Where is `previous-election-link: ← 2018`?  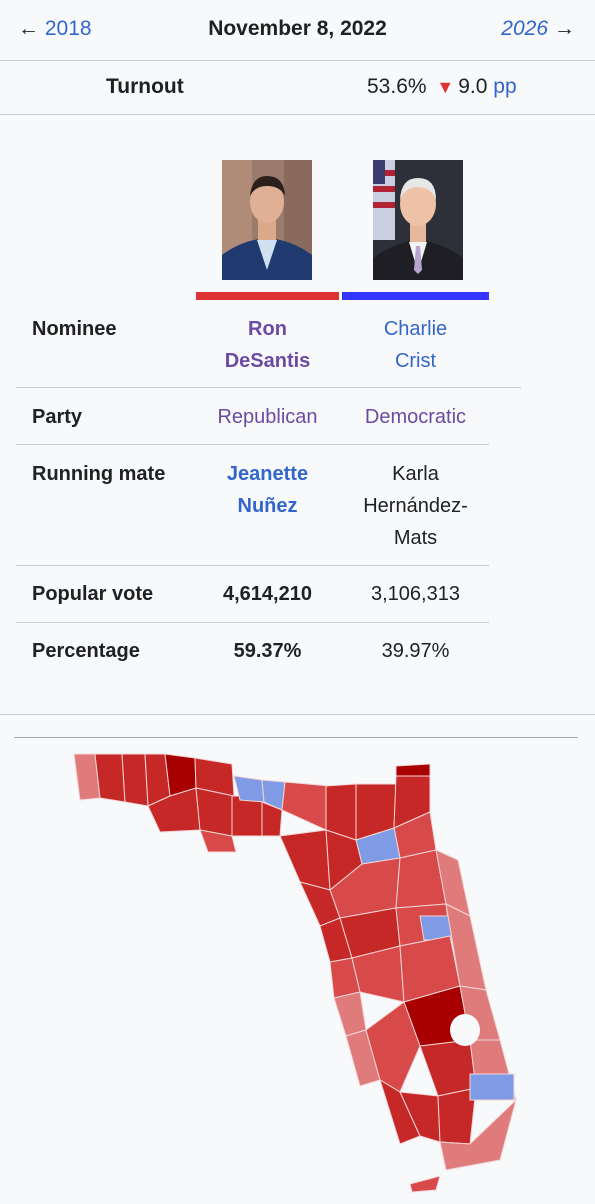 previous-election-link: ← 2018 is located at coordinates (55, 29).